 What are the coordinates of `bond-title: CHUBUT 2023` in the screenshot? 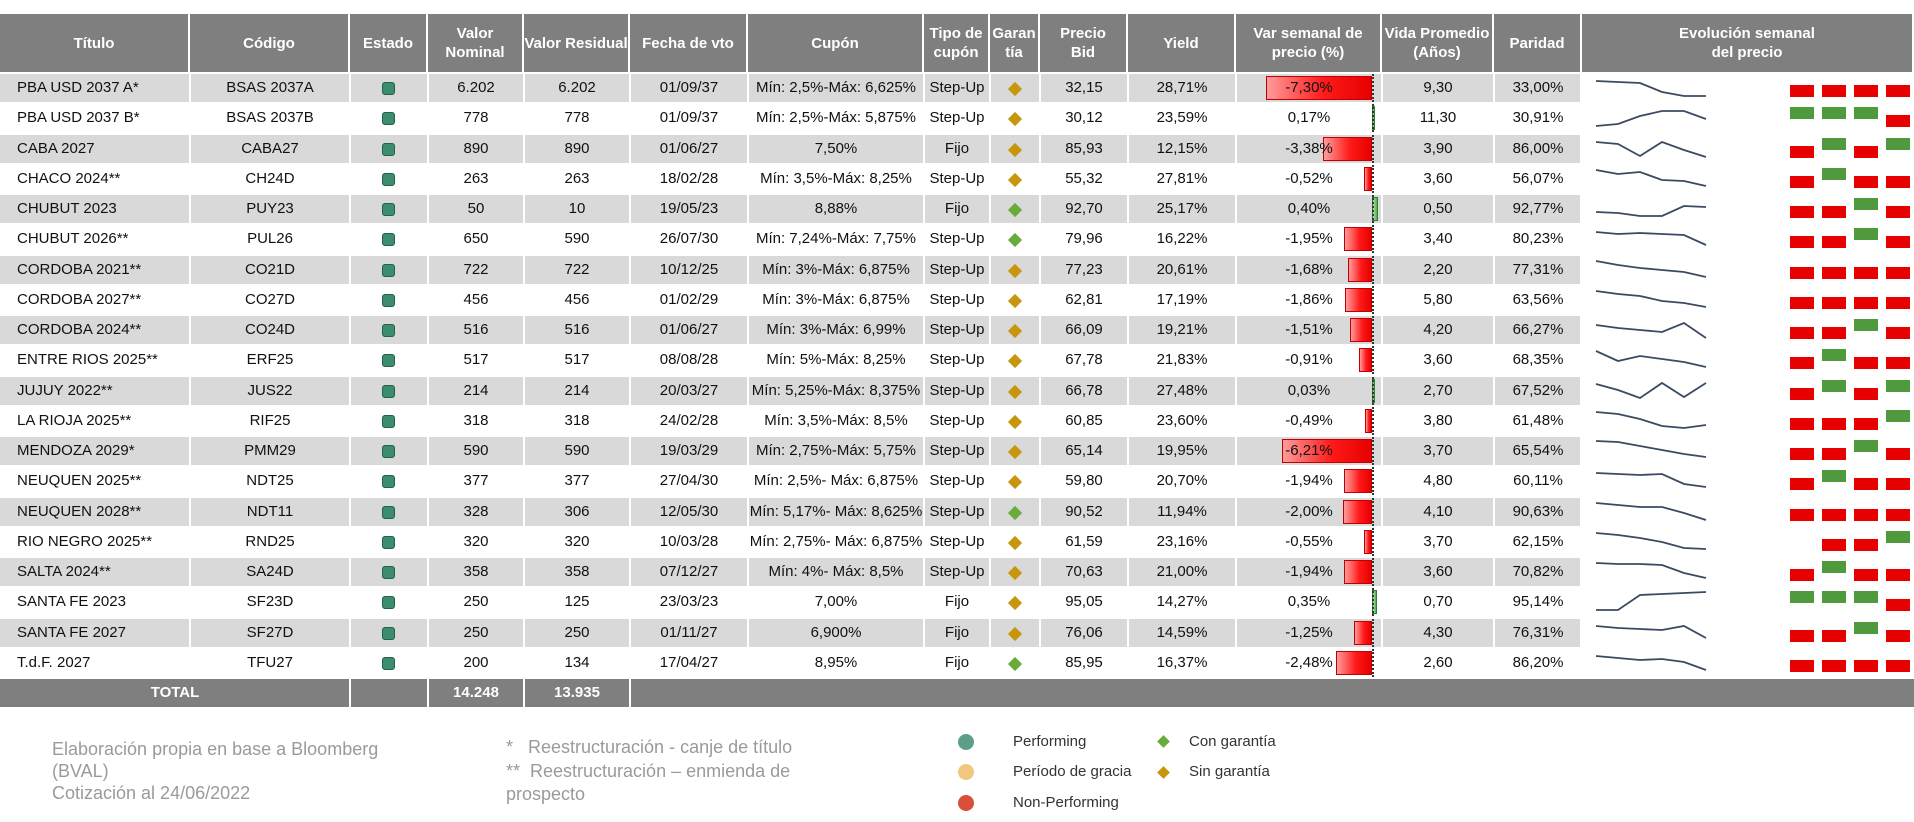 It's located at (67, 208).